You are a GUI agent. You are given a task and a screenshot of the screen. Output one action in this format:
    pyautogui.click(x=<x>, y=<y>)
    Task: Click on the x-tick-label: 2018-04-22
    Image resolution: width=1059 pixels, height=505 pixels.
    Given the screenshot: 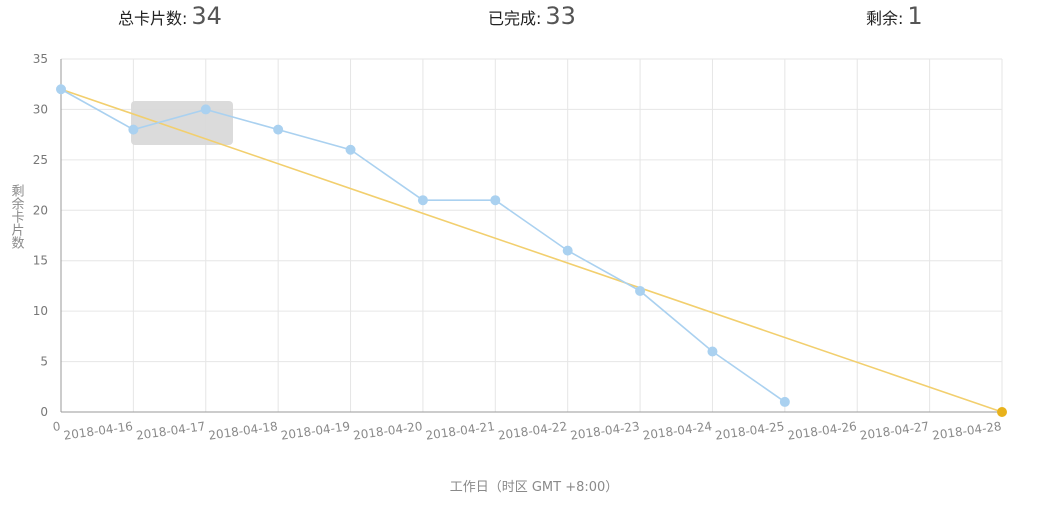 What is the action you would take?
    pyautogui.click(x=532, y=431)
    